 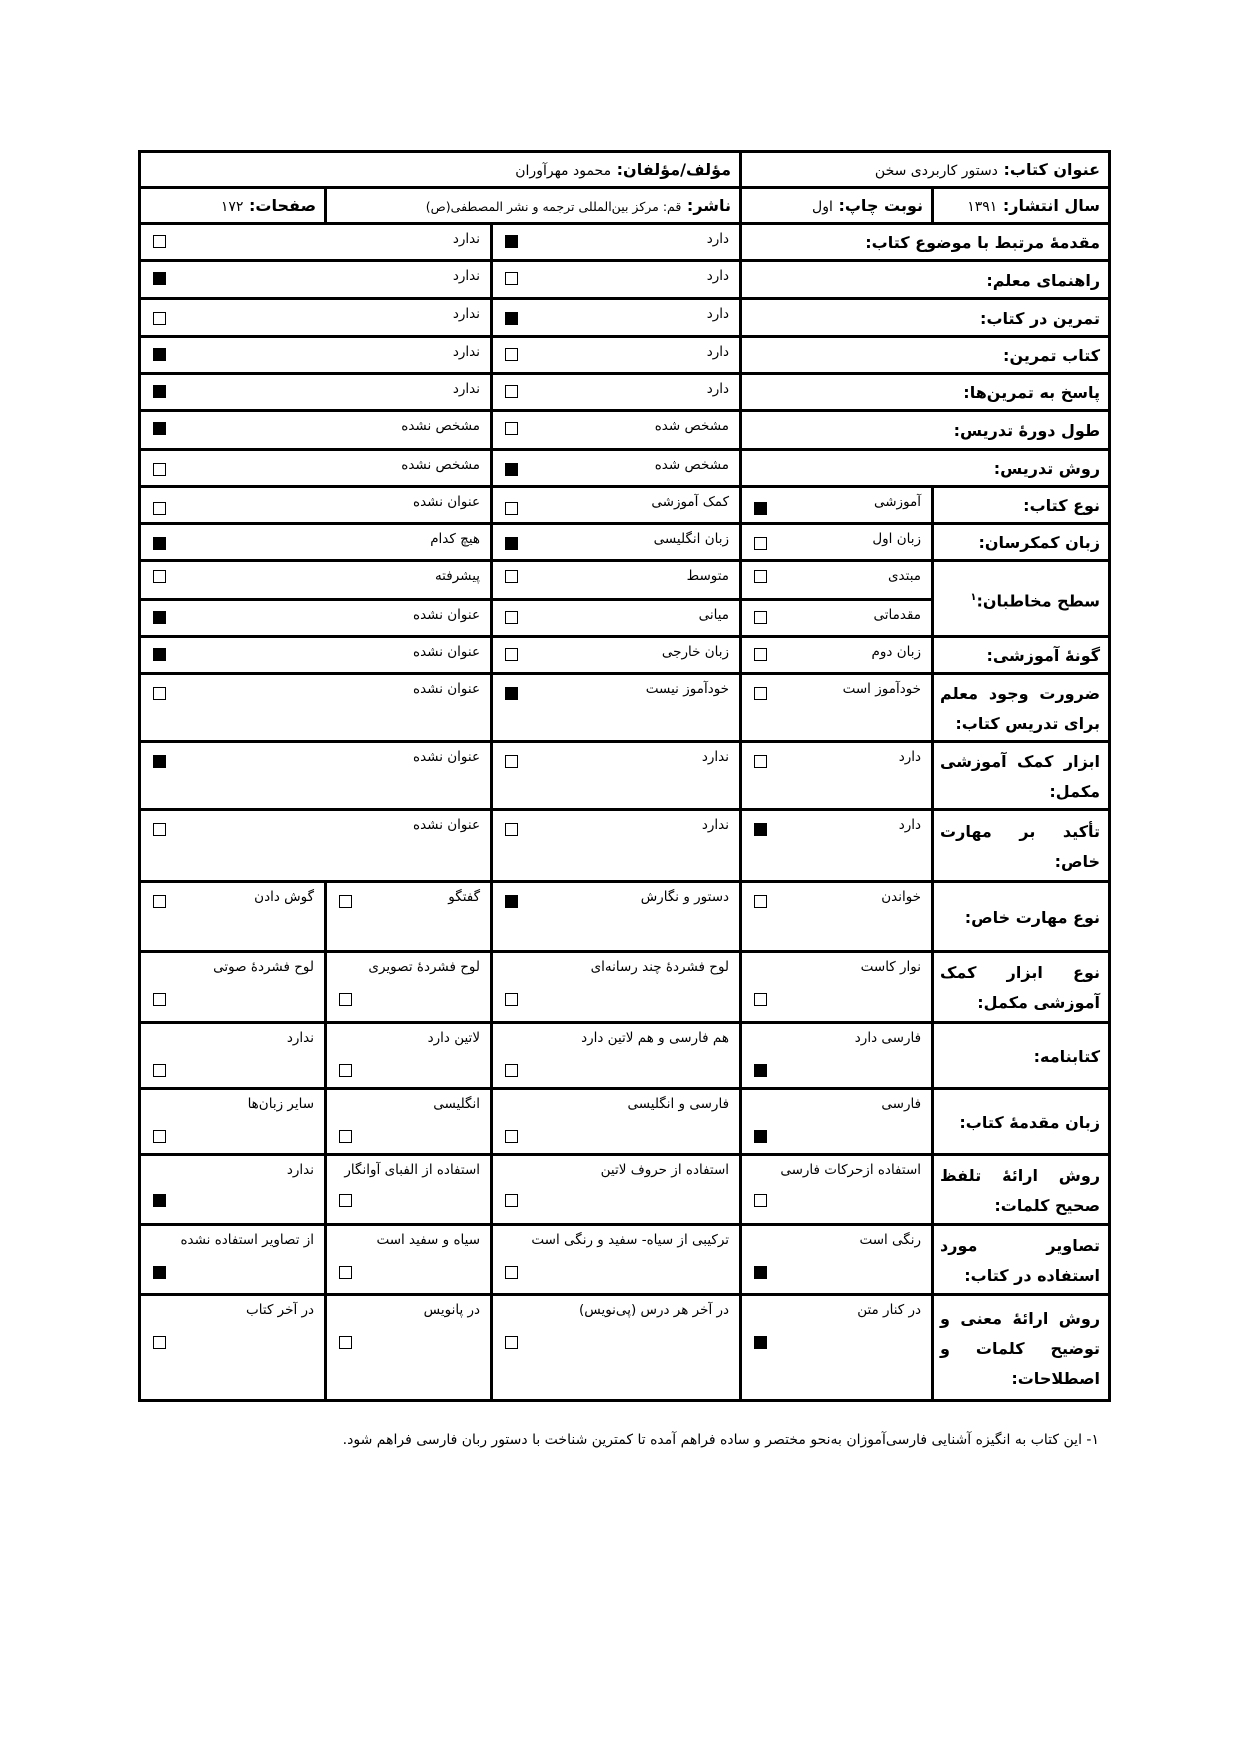 I want to click on option-cell: فارسی, so click(x=837, y=1121).